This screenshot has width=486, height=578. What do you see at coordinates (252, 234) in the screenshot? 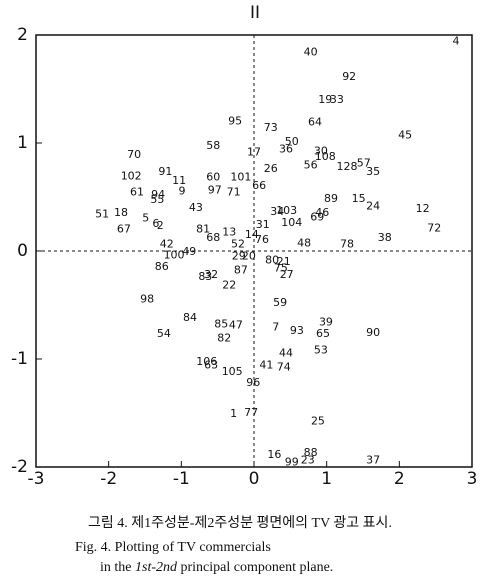
I see `point-label: 14` at bounding box center [252, 234].